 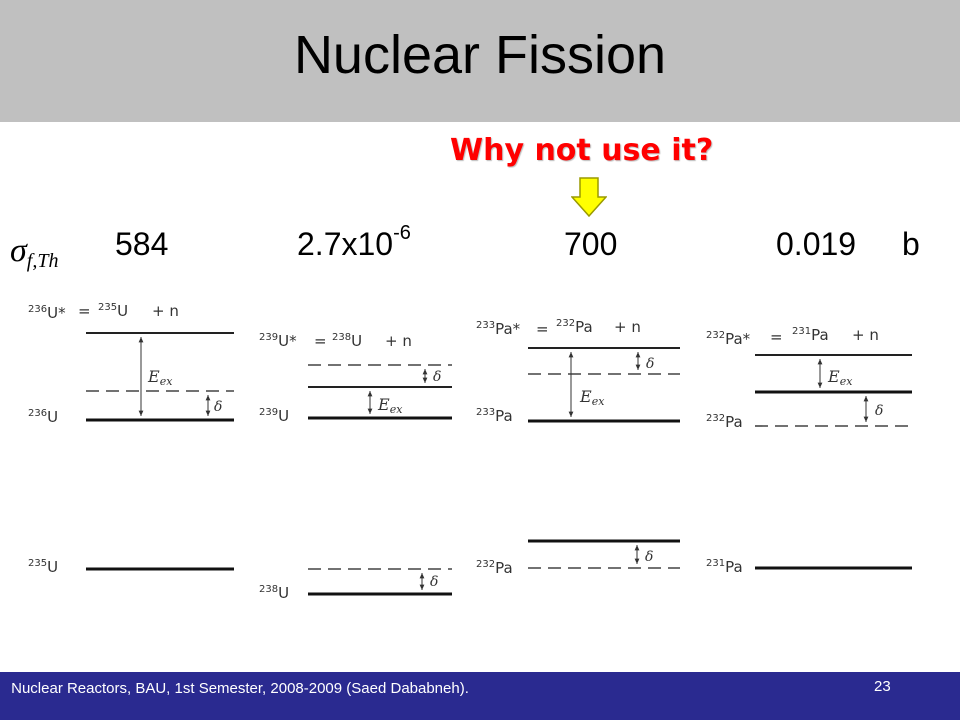 I want to click on bottom-label: 231Pa, so click(x=724, y=567).